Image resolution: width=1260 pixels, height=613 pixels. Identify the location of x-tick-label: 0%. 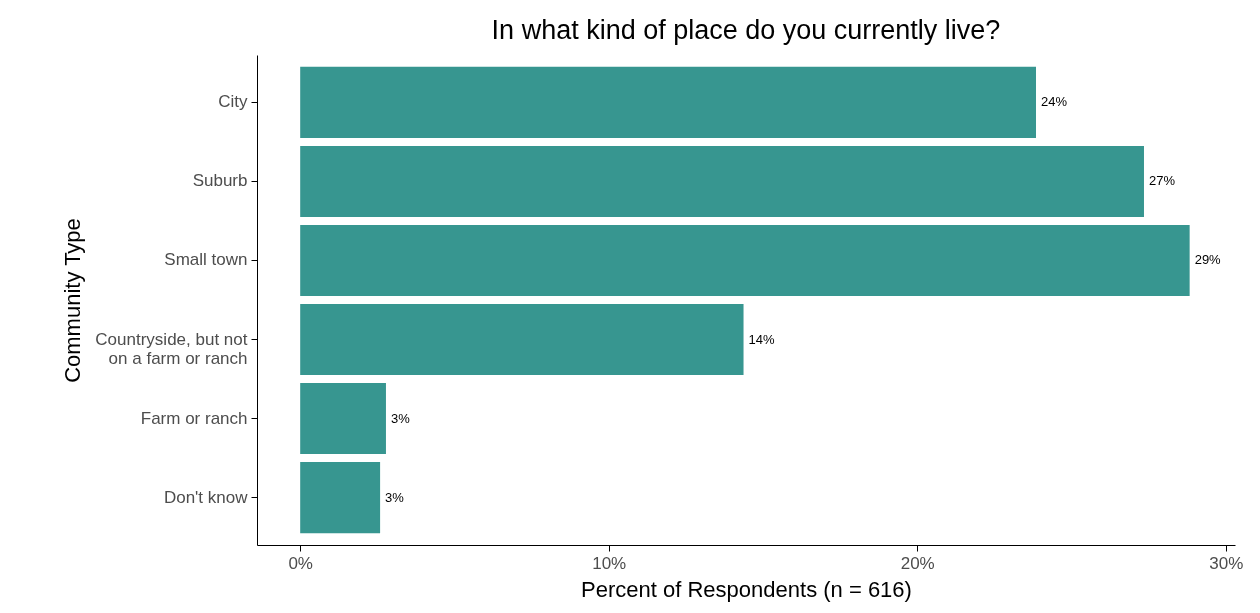
(300, 563).